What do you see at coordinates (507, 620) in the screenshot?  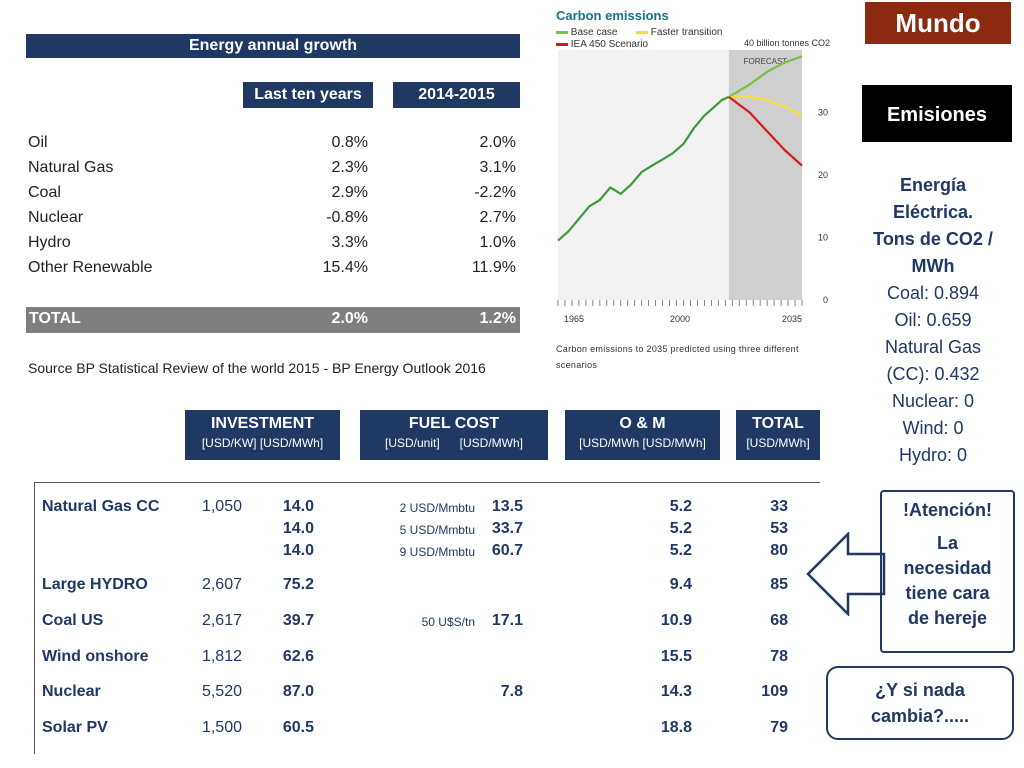 I see `cost-fuel-mwh: 17.1` at bounding box center [507, 620].